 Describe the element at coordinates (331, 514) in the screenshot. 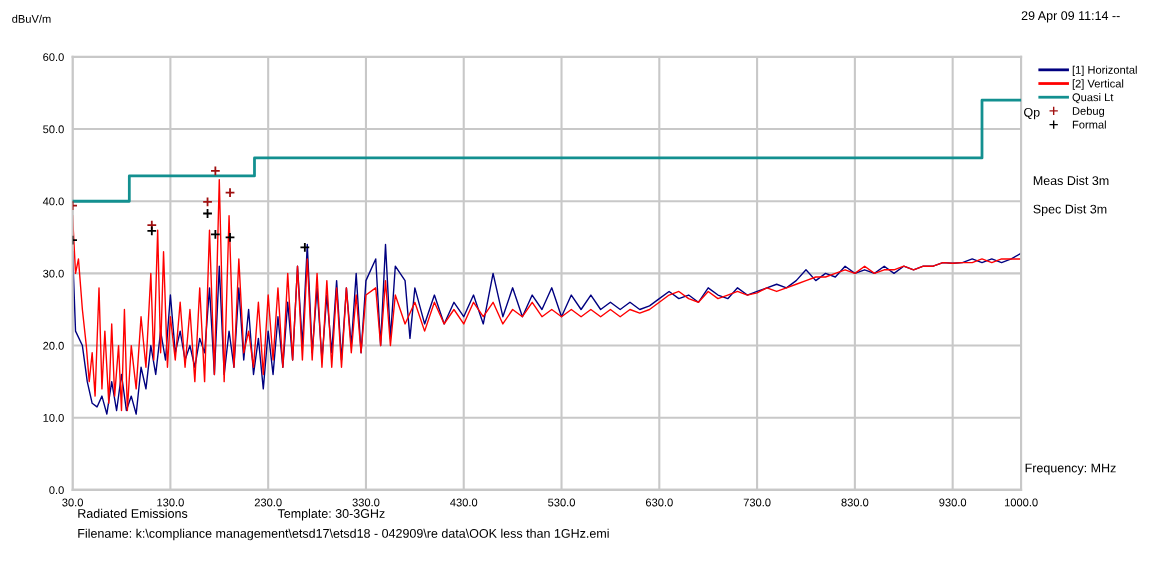

I see `text: Template: 30-3GHz` at that location.